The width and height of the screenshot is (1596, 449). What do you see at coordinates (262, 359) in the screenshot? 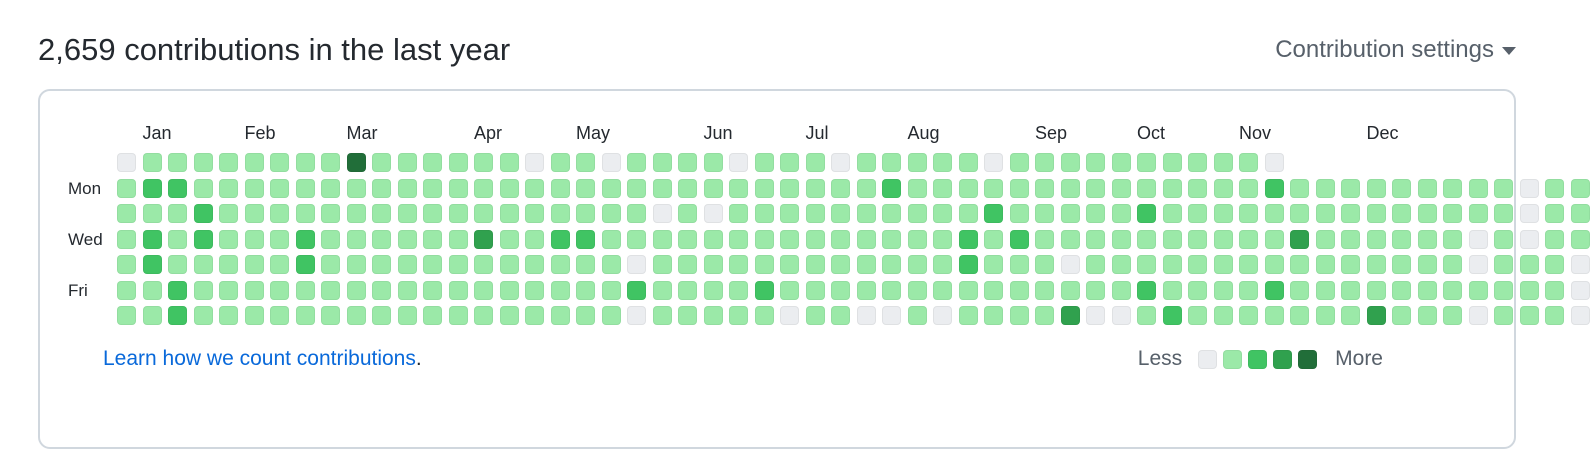
I see `learn-how-we-count-link: Learn how we count contributions.` at bounding box center [262, 359].